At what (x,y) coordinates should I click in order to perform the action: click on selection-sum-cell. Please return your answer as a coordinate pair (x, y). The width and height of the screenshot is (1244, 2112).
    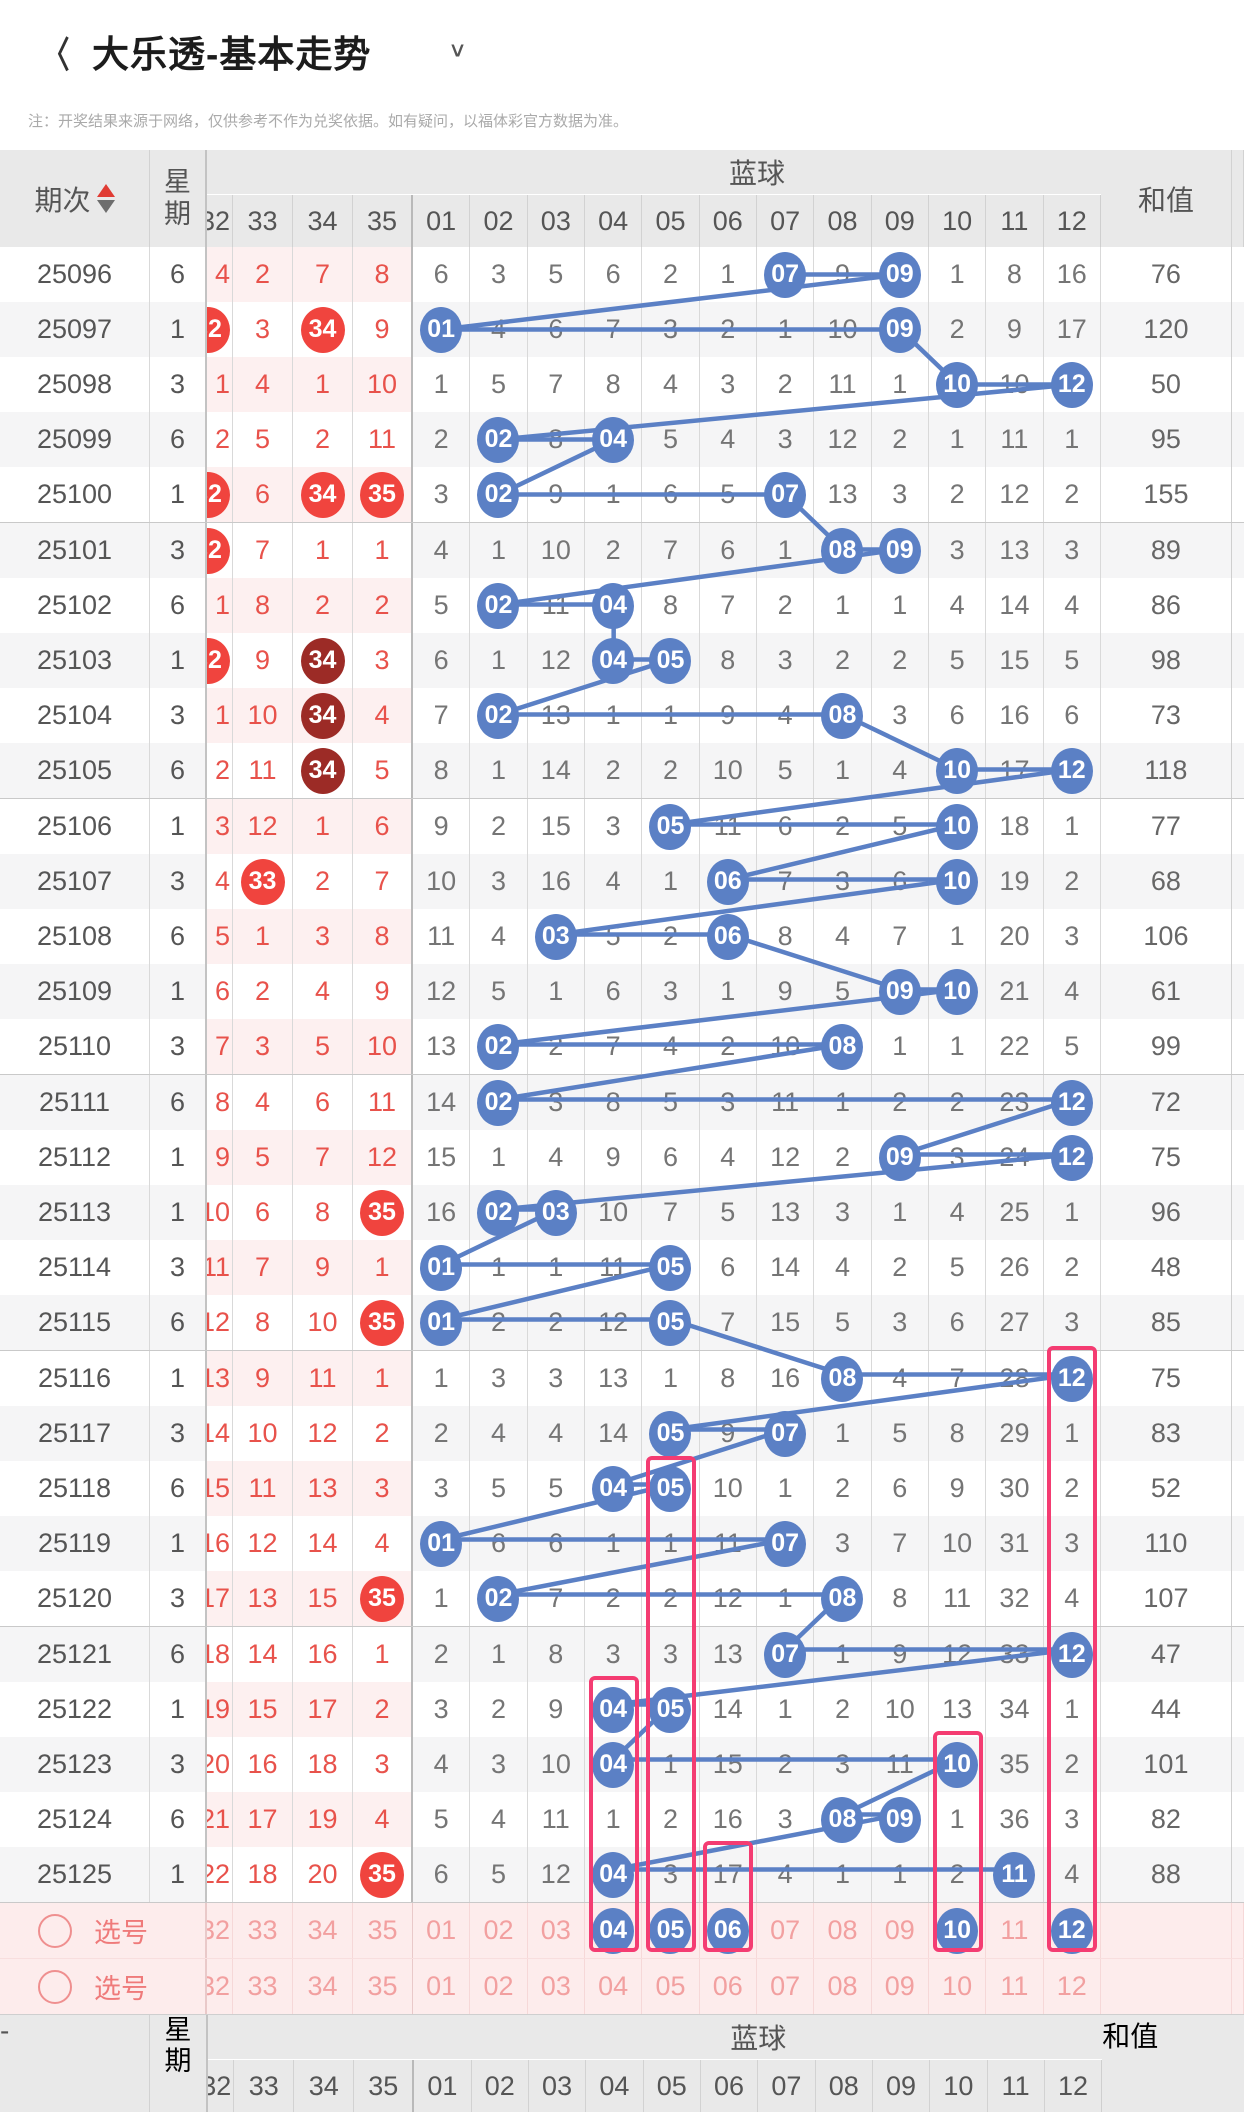
    Looking at the image, I should click on (1166, 1930).